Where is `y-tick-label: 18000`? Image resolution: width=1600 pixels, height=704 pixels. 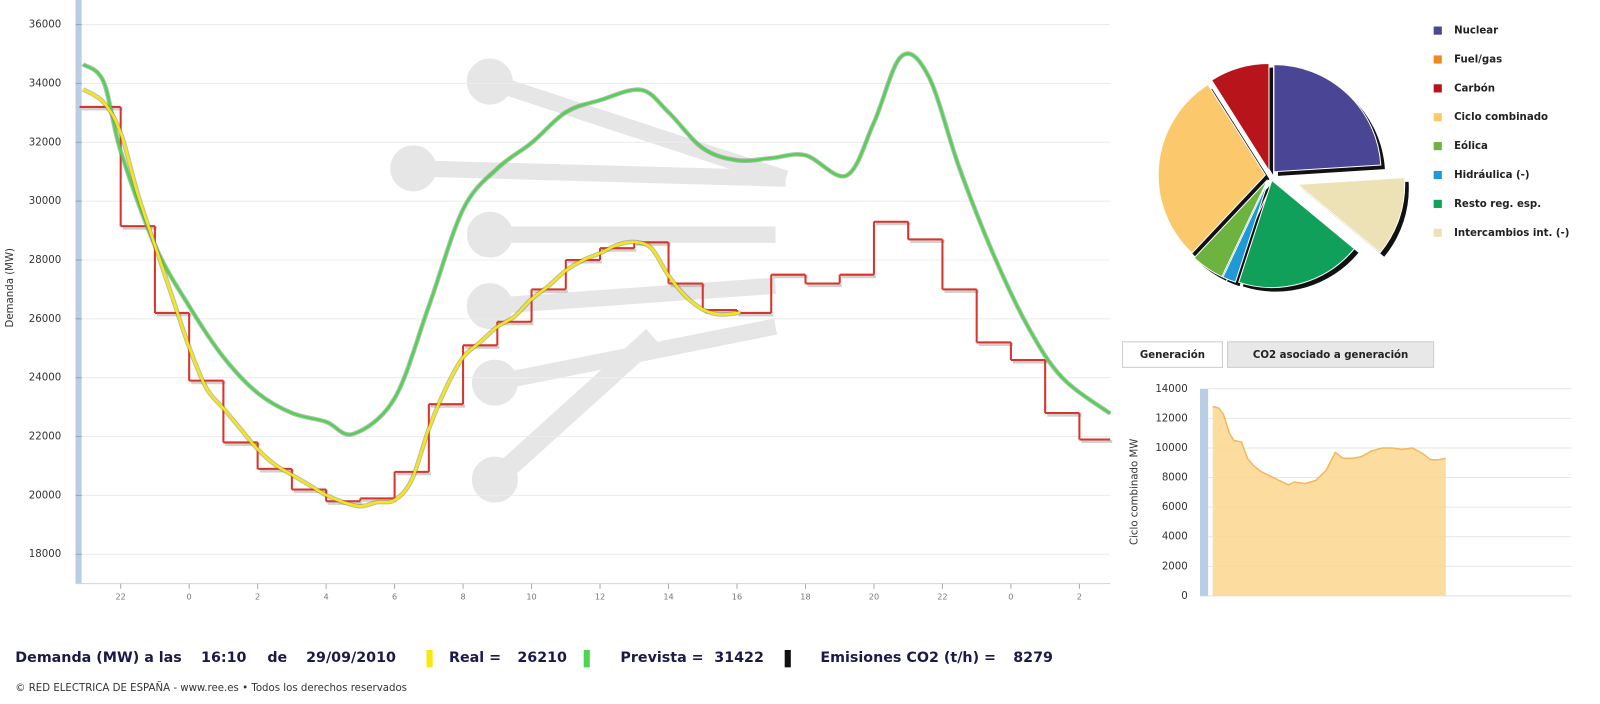
y-tick-label: 18000 is located at coordinates (45, 554).